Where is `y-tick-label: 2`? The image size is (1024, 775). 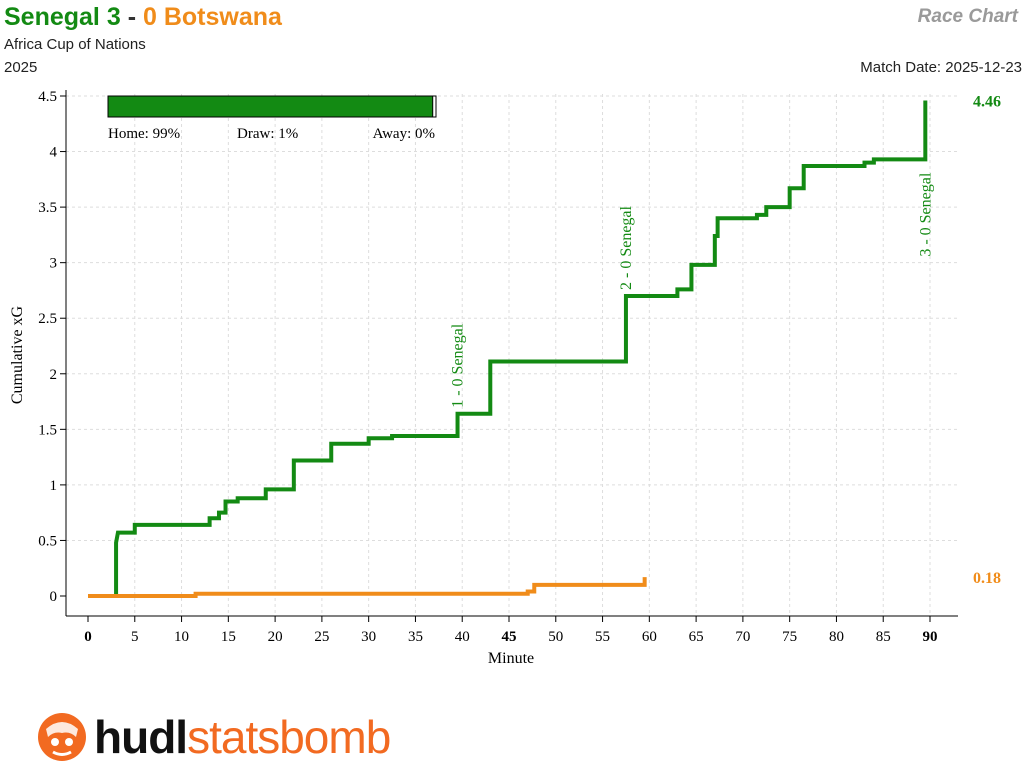 y-tick-label: 2 is located at coordinates (54, 375).